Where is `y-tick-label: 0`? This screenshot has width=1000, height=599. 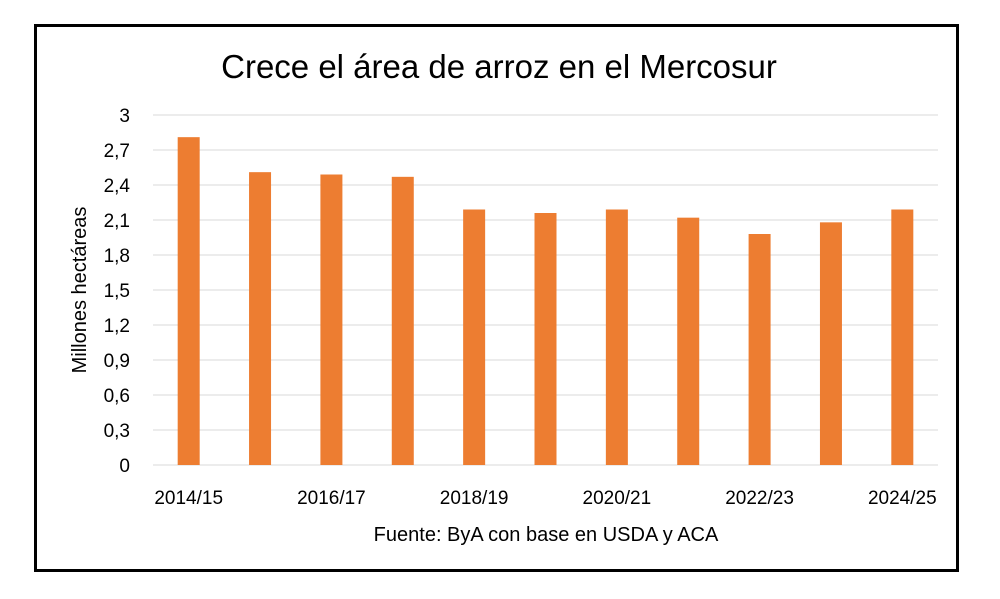
y-tick-label: 0 is located at coordinates (124, 466).